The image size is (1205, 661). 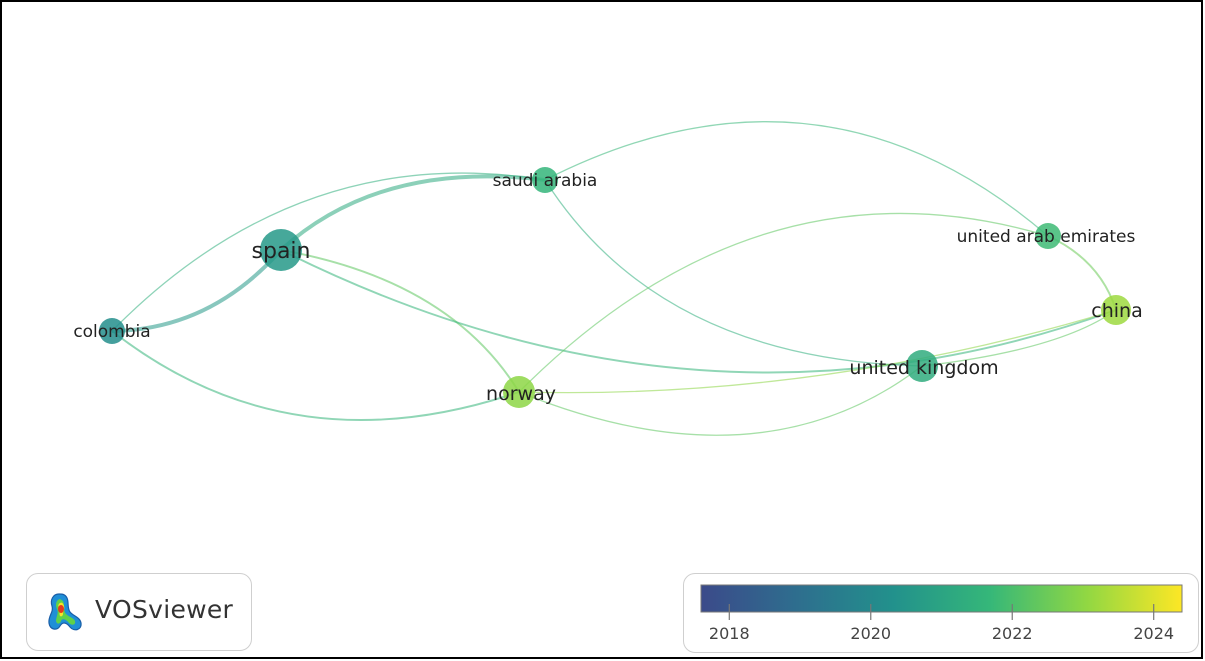 I want to click on link-united_kingdom-china, so click(x=1019, y=338).